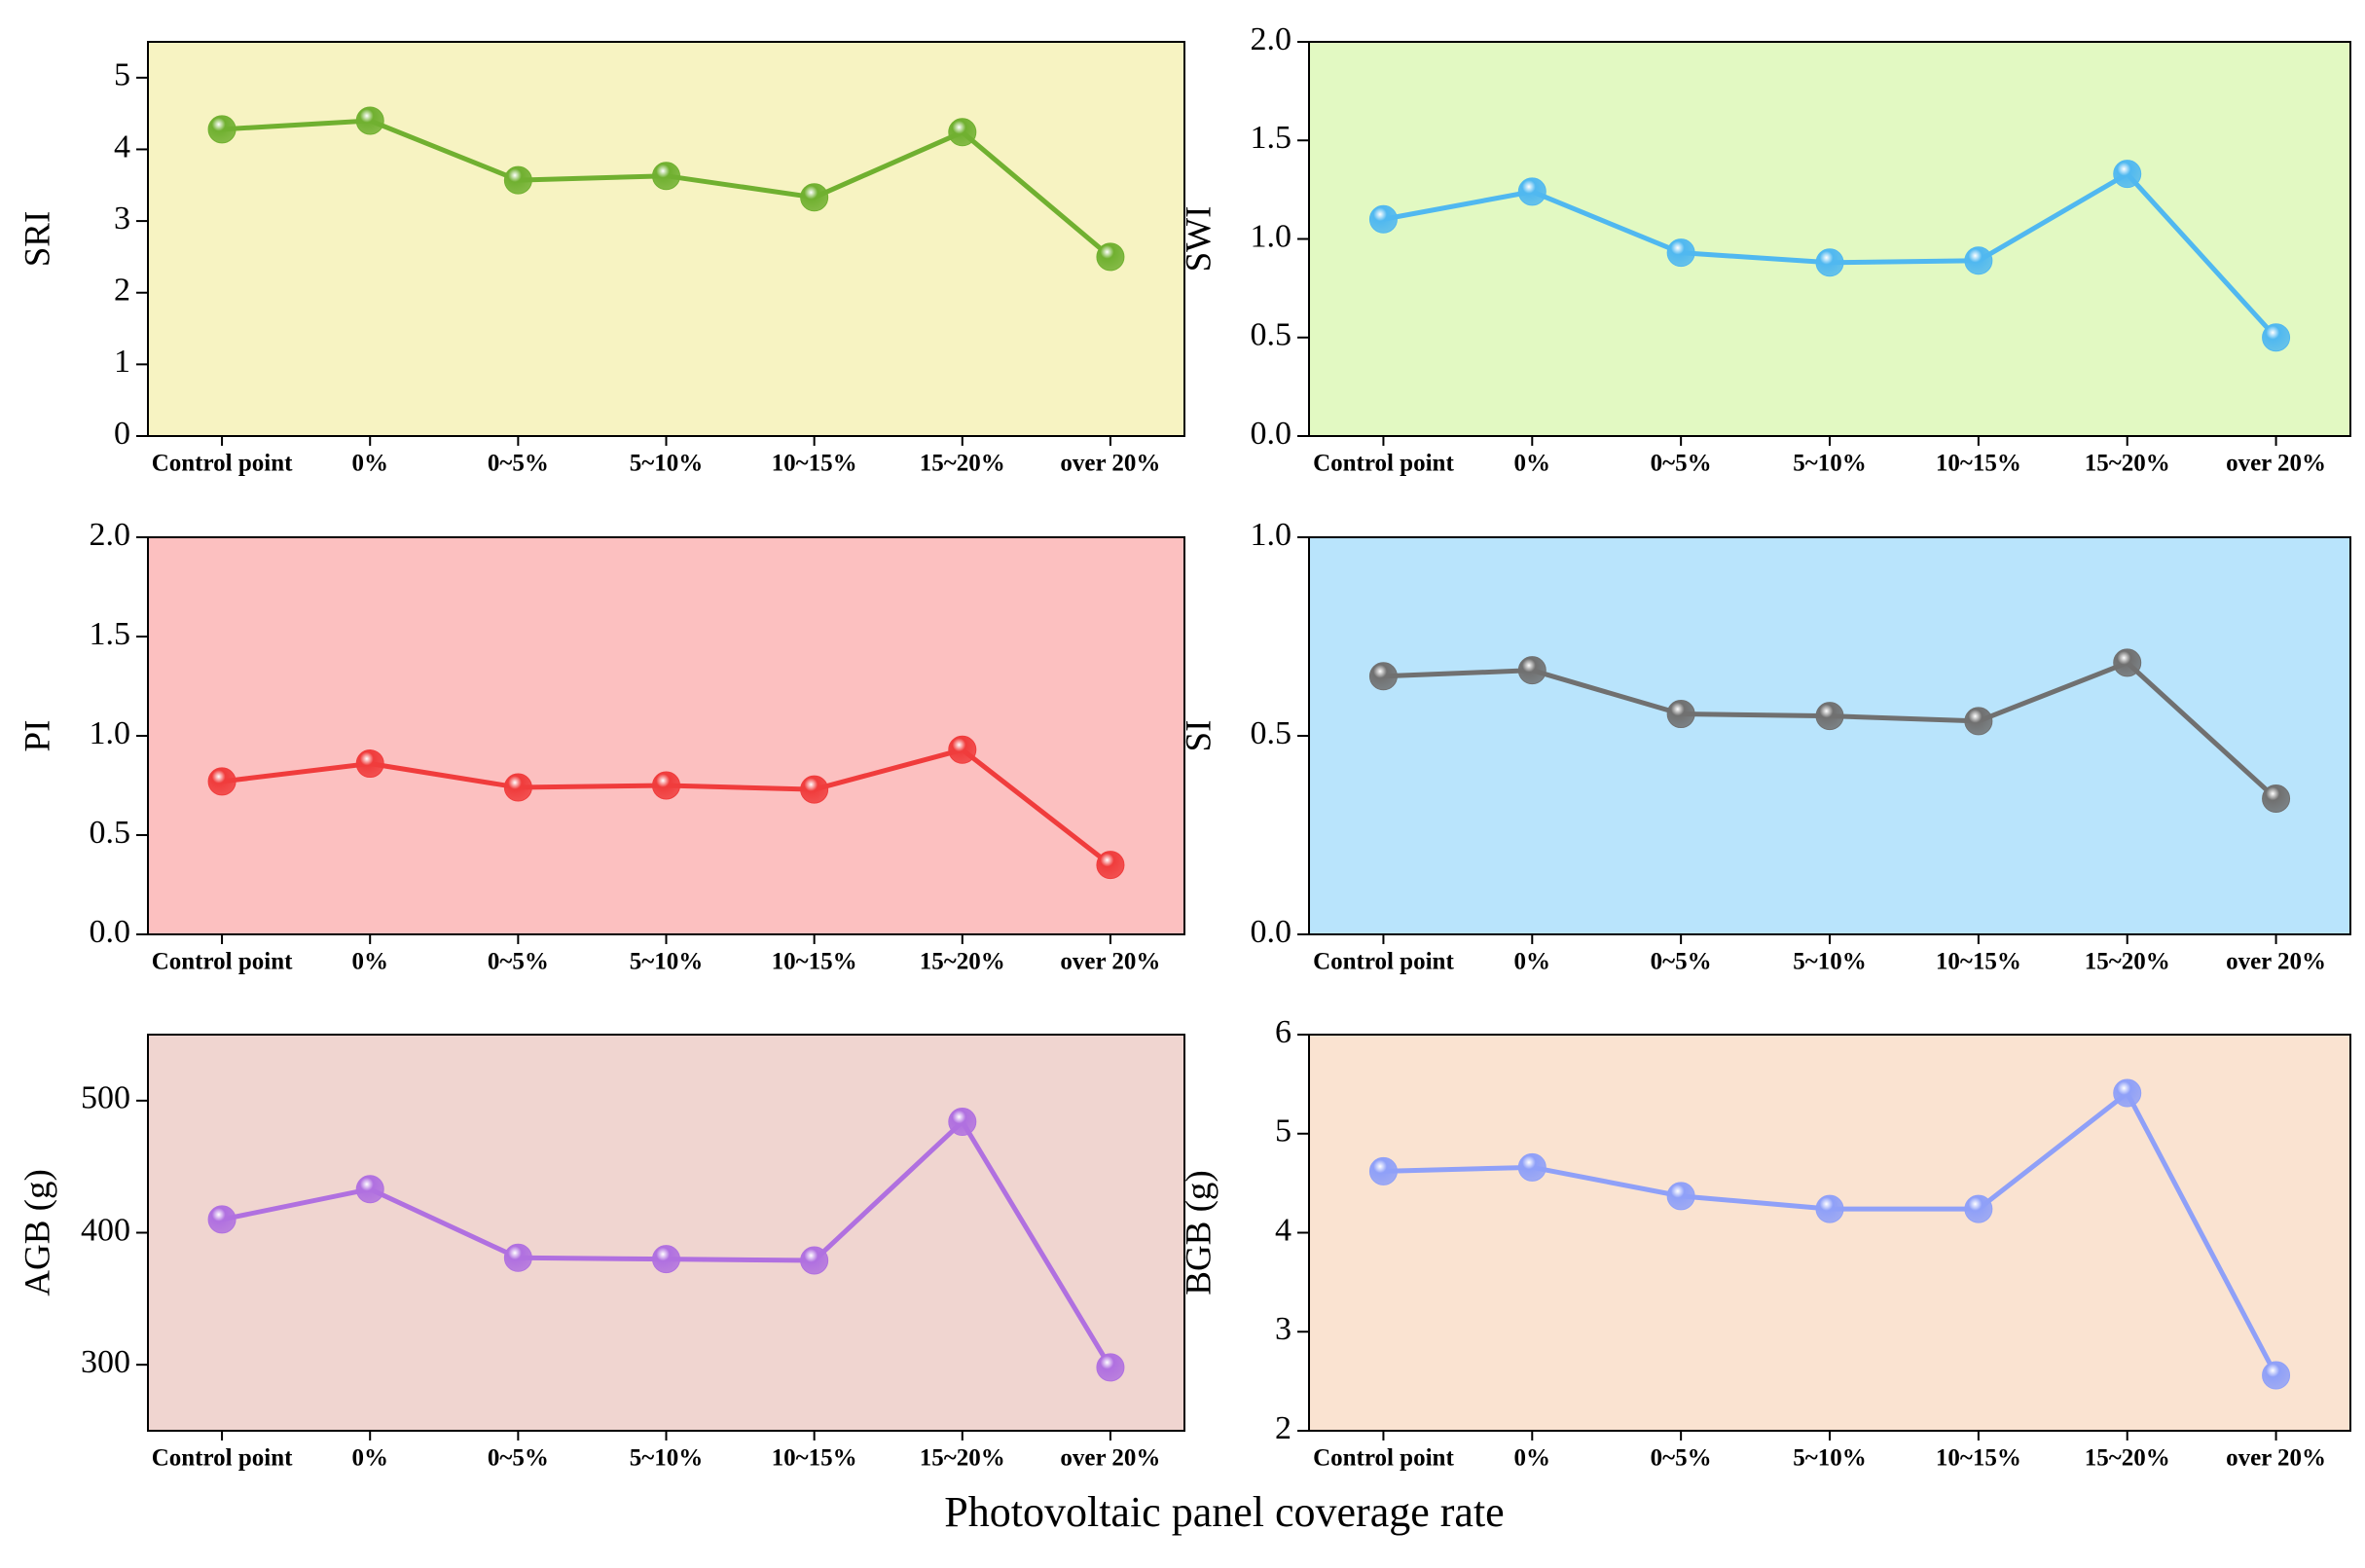 Image resolution: width=2365 pixels, height=1568 pixels. What do you see at coordinates (37, 239) in the screenshot?
I see `y-axis-label: SRI` at bounding box center [37, 239].